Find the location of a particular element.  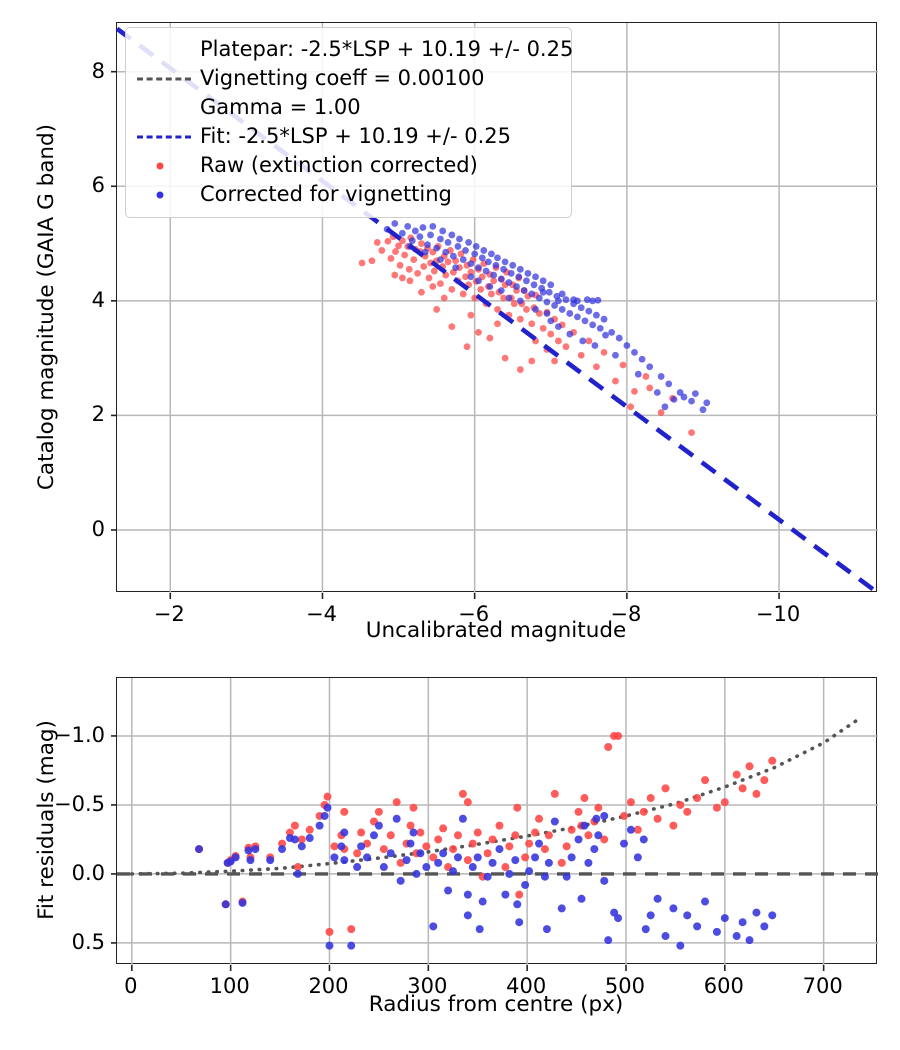

legend-dashed-gray-line-icon is located at coordinates (164, 79).